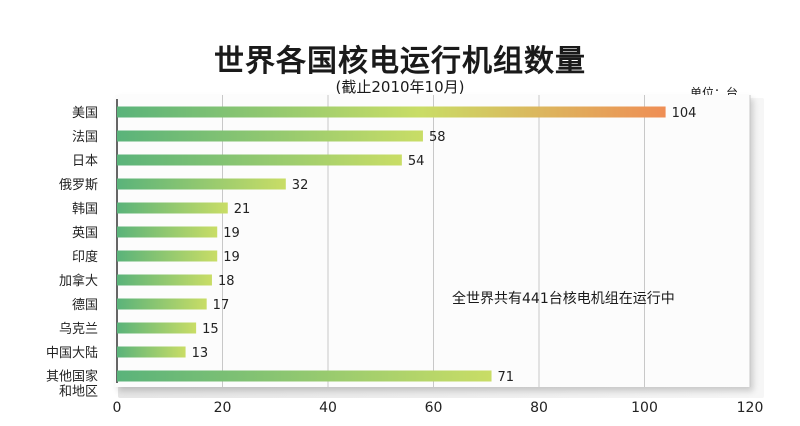 Image resolution: width=800 pixels, height=426 pixels. What do you see at coordinates (72, 353) in the screenshot?
I see `category-label: 中国大陆` at bounding box center [72, 353].